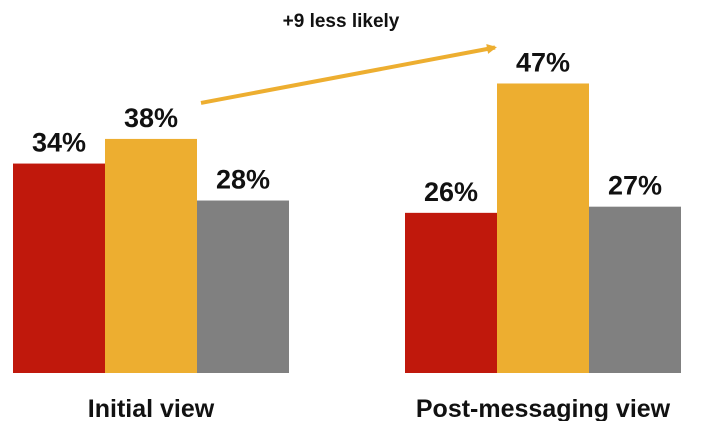 The width and height of the screenshot is (713, 421). I want to click on category-labels-layer: Initial view Post-messaging view, so click(379, 408).